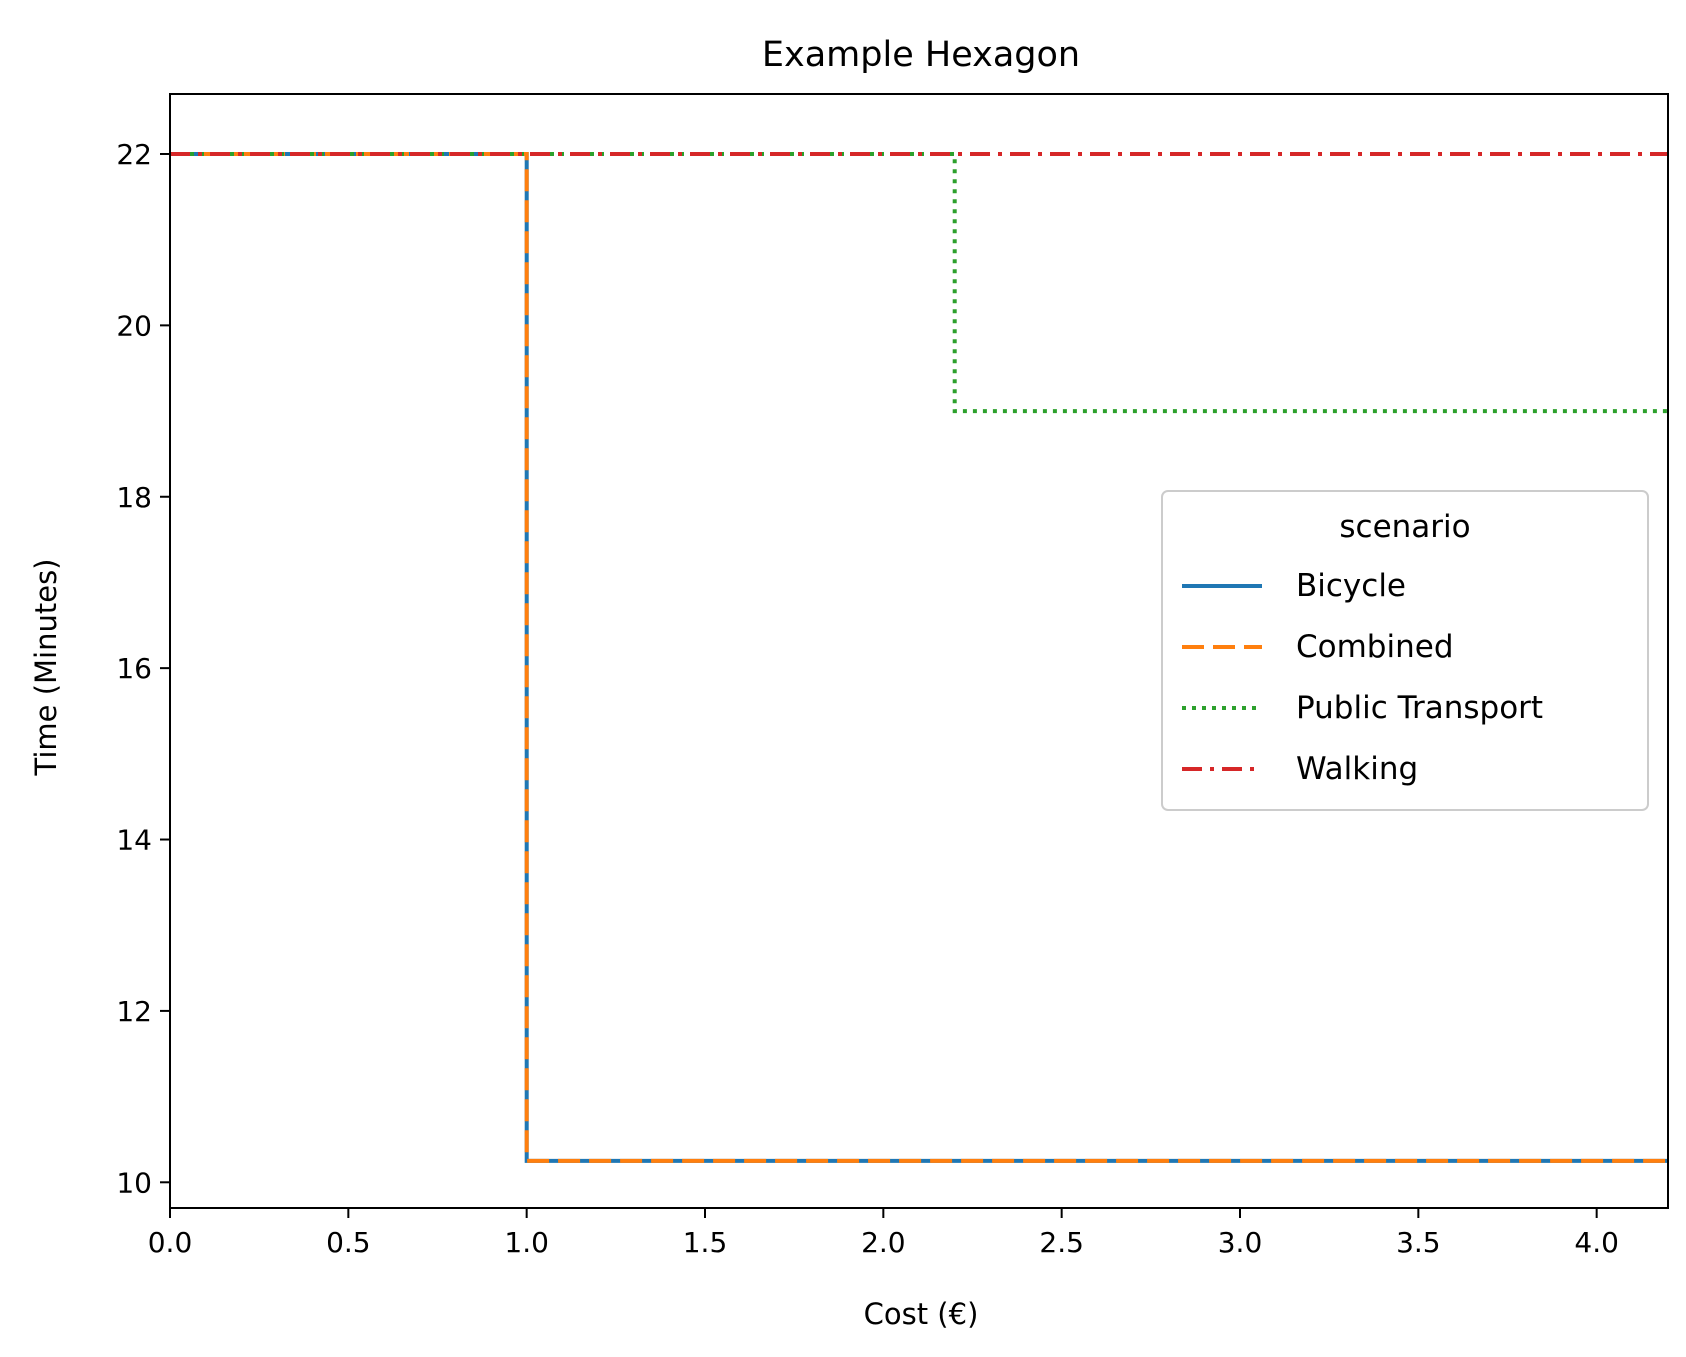 This screenshot has height=1357, width=1686. I want to click on x-axis: 0.0 0.5 1.0 1.5 2.0 2.5 3.0 3.5 4.0, so click(883, 1233).